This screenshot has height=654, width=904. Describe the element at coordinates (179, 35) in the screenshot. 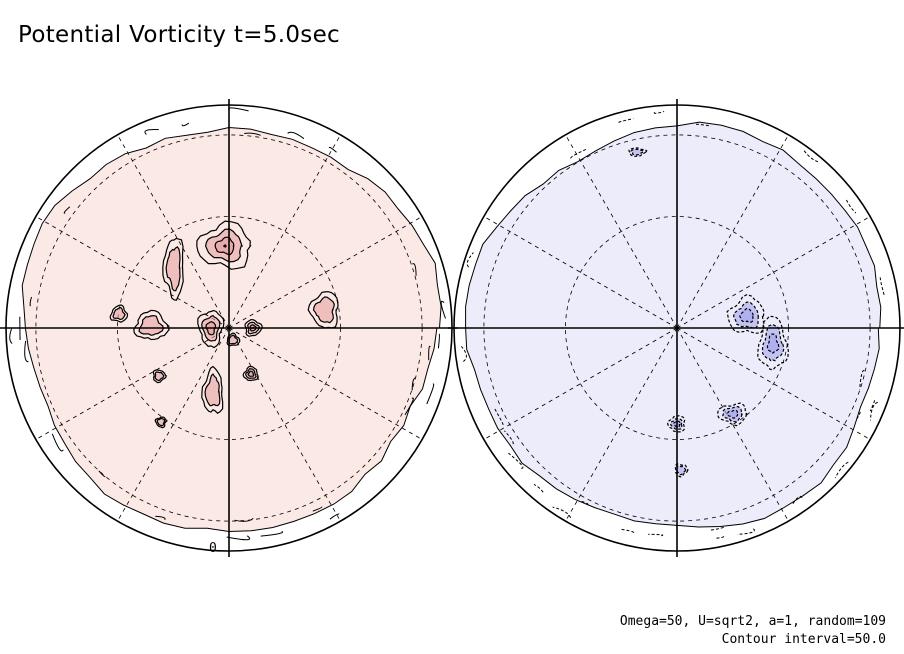

I see `chart-title: Potential Vorticity t=5.0sec` at that location.